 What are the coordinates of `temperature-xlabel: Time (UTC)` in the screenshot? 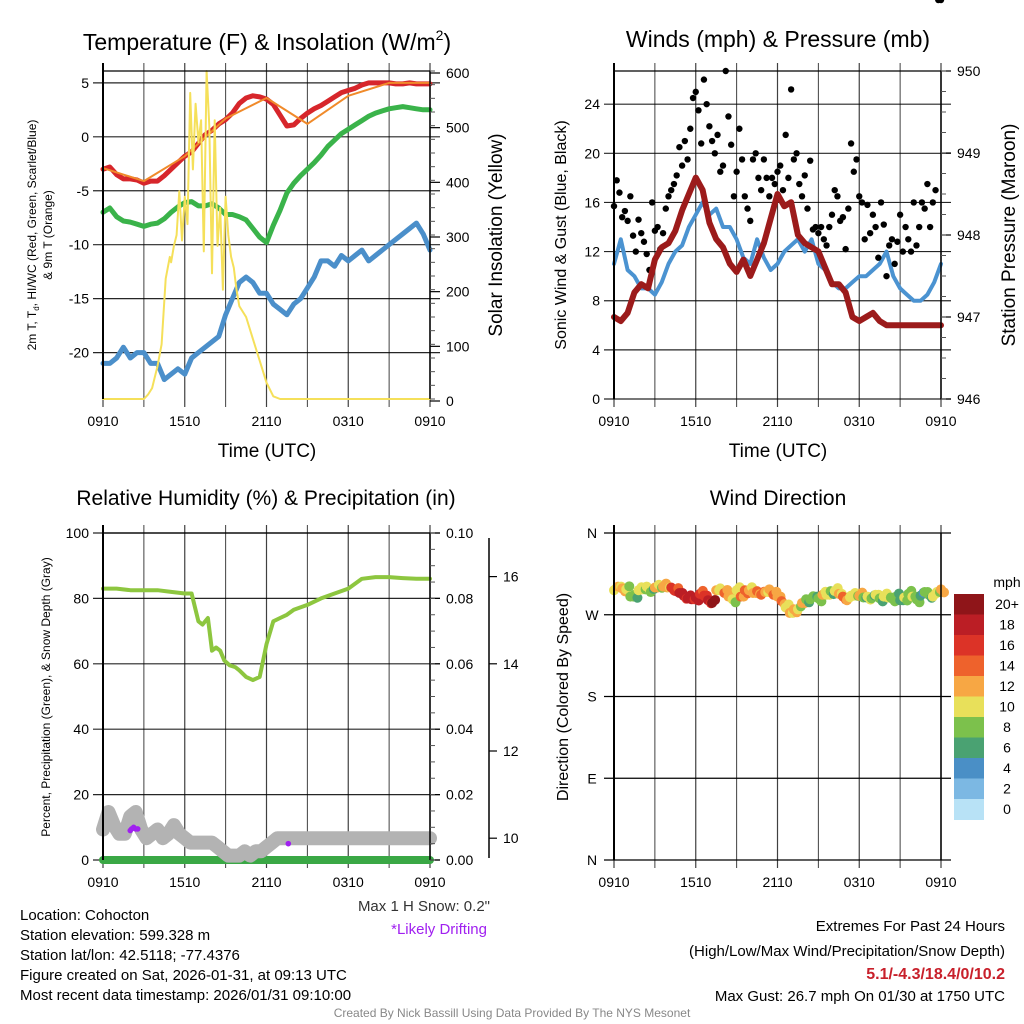 It's located at (267, 451).